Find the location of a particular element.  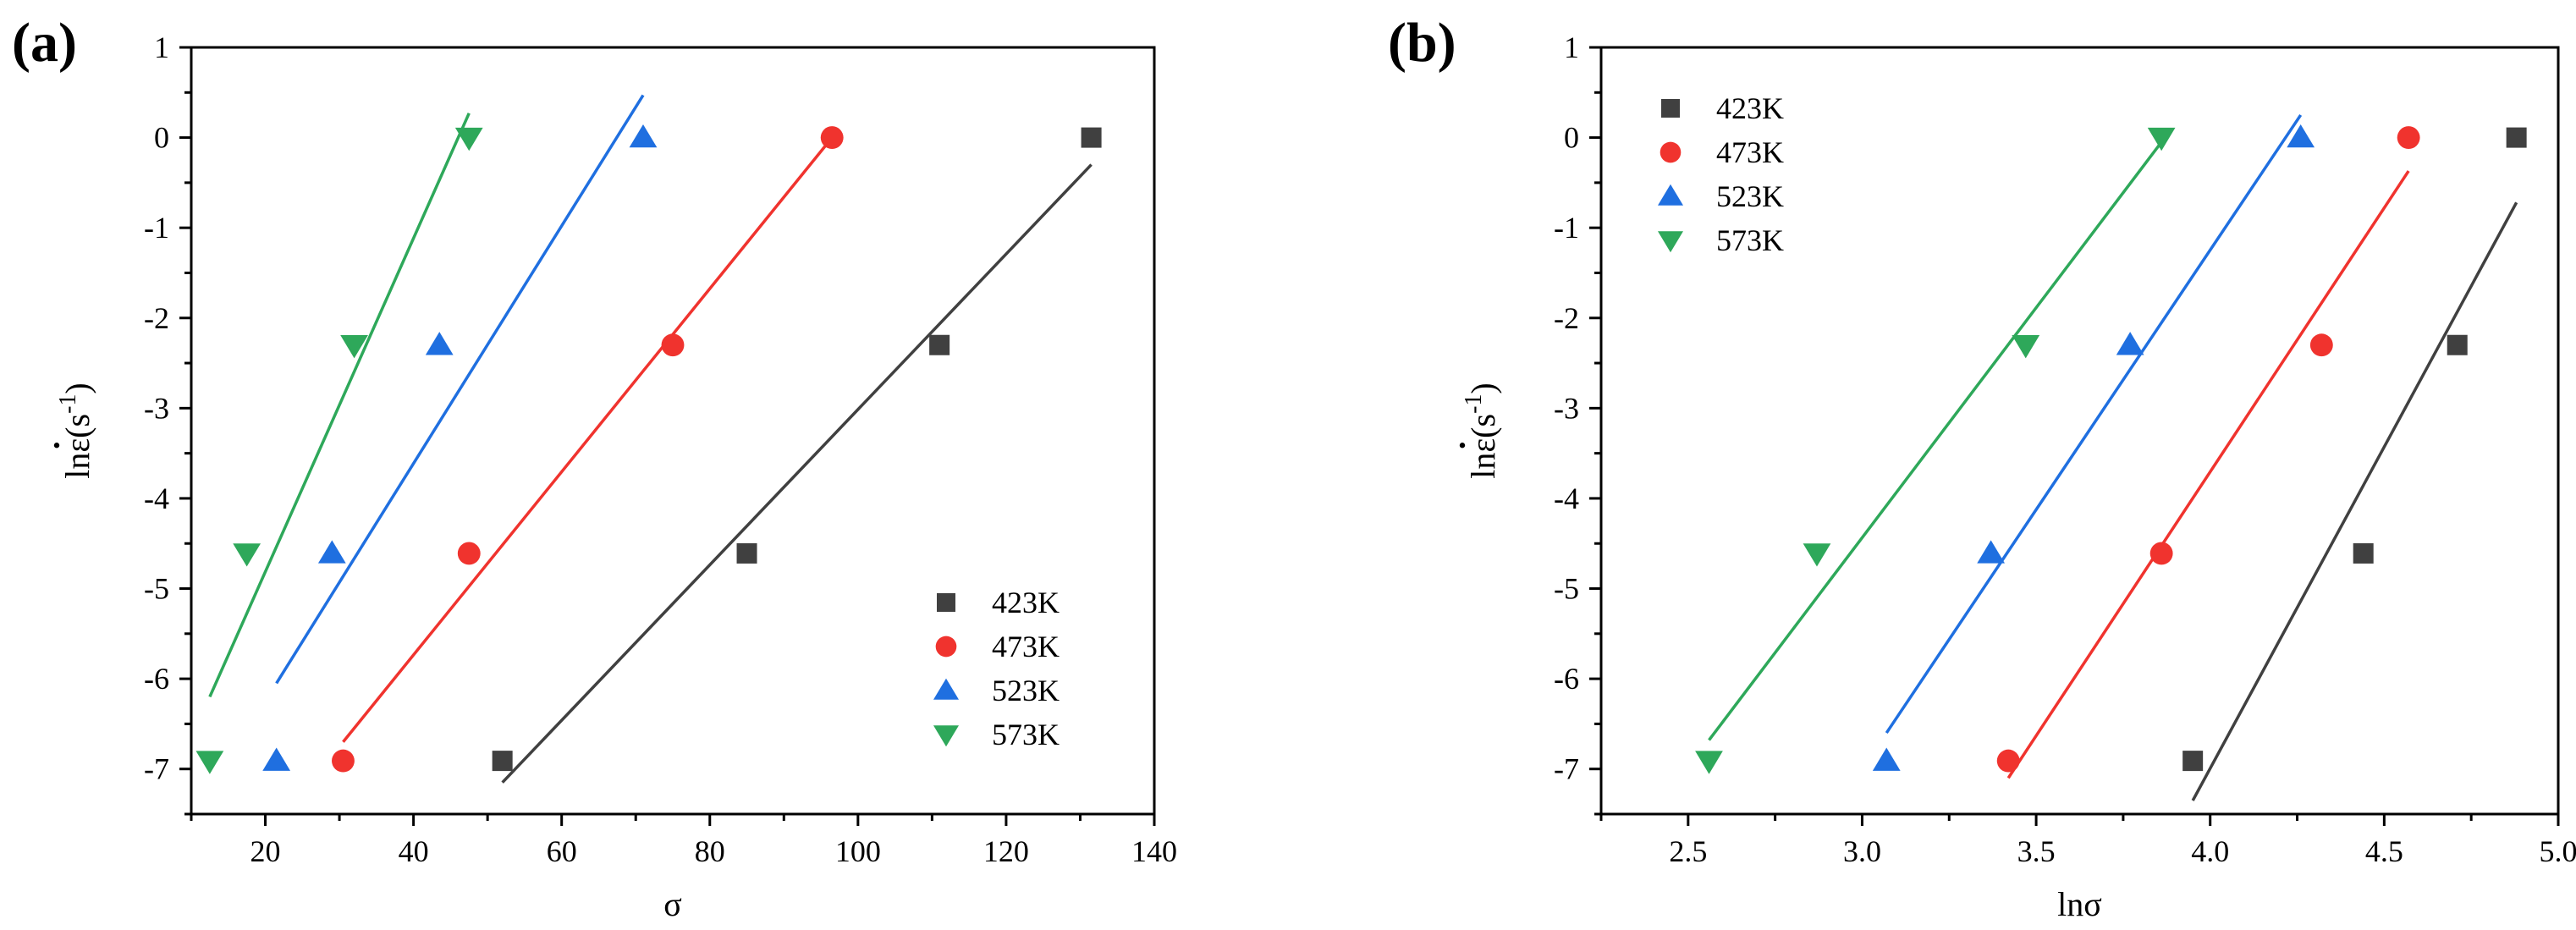

series-573K is located at coordinates (1935, 450).